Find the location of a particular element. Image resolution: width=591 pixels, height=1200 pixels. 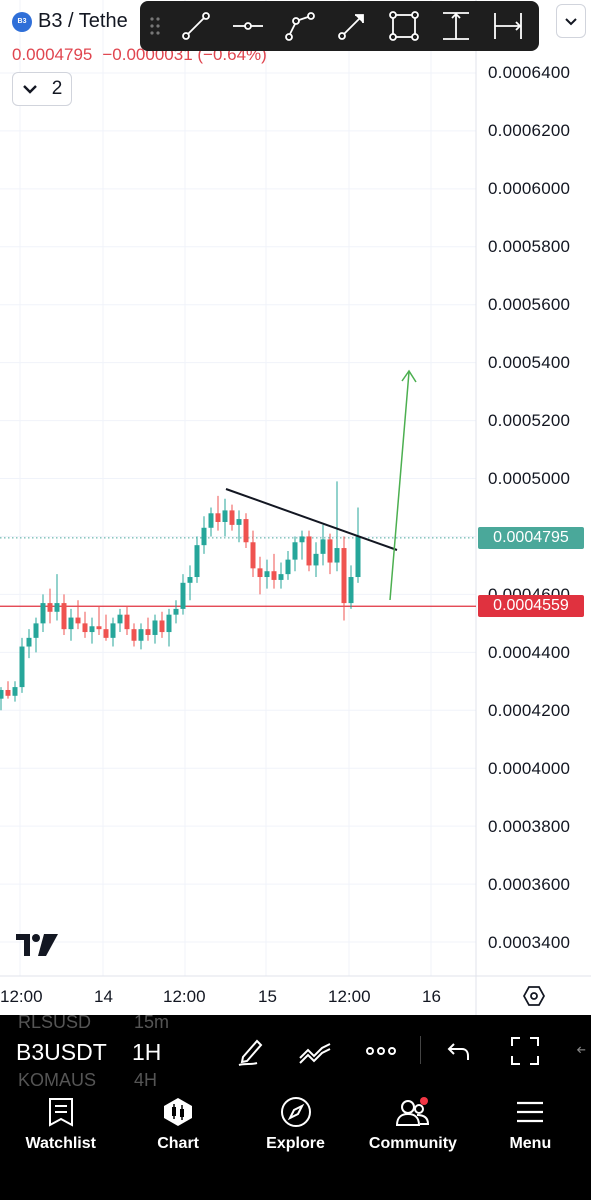

price-axis-label: 0.0004200 is located at coordinates (529, 710).